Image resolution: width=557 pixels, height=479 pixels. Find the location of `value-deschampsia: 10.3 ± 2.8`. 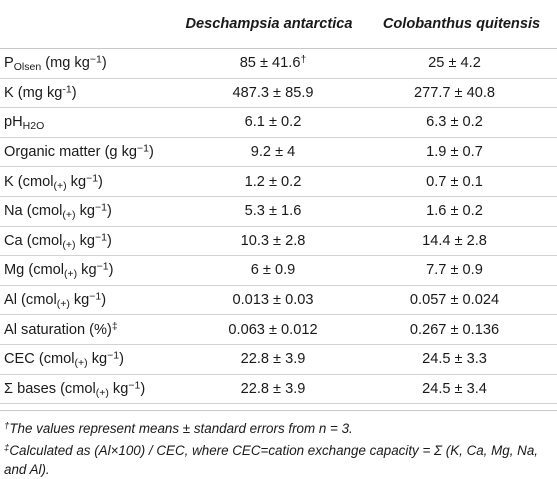

value-deschampsia: 10.3 ± 2.8 is located at coordinates (269, 241).